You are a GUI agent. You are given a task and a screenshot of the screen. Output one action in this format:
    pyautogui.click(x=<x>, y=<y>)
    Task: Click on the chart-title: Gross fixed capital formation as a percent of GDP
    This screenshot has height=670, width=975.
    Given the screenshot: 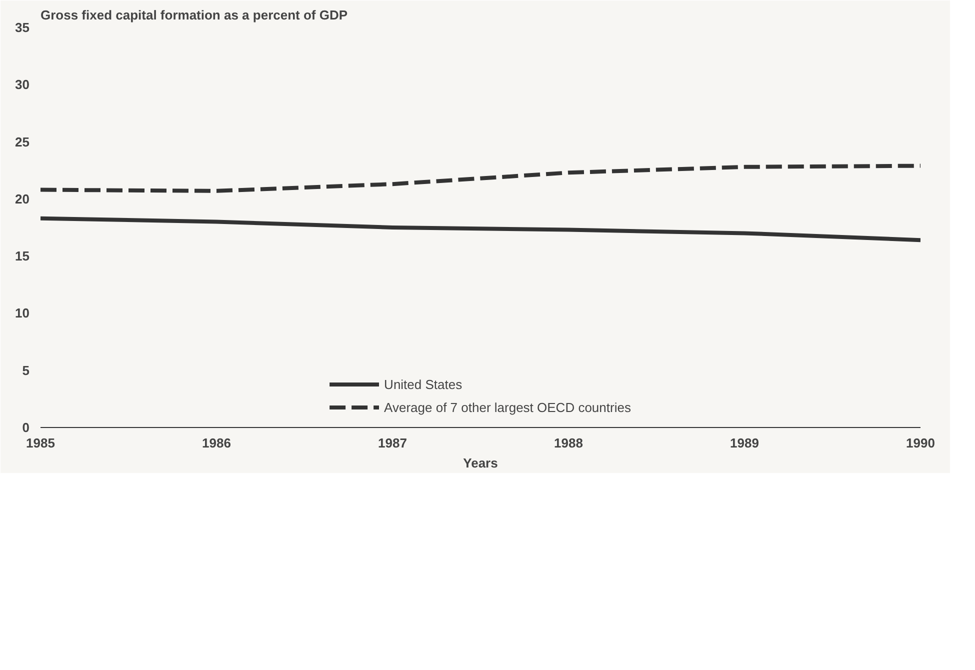 What is the action you would take?
    pyautogui.click(x=194, y=15)
    